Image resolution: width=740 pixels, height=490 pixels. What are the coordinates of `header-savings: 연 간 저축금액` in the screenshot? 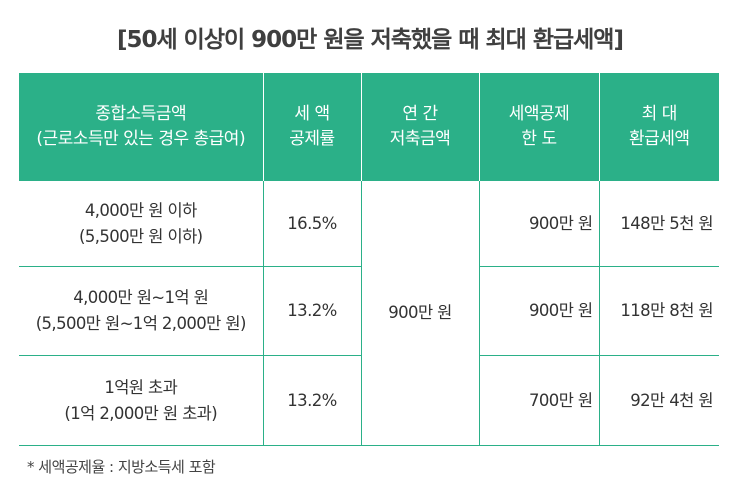 It's located at (419, 127).